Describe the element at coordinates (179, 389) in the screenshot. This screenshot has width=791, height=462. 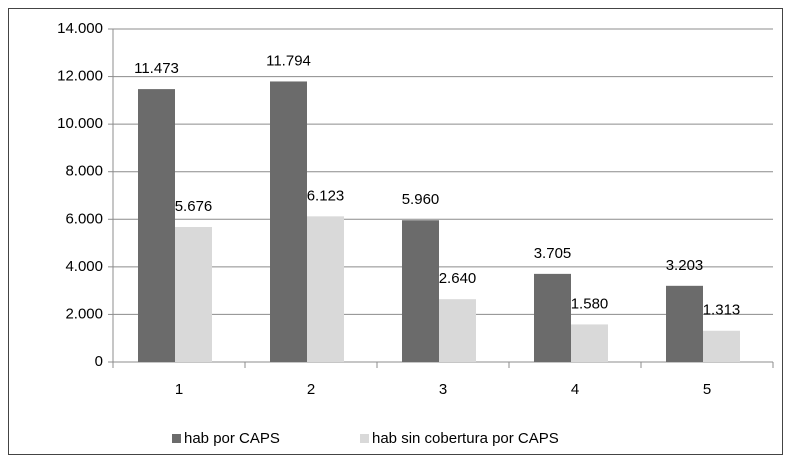
I see `x-tick-label: 1` at that location.